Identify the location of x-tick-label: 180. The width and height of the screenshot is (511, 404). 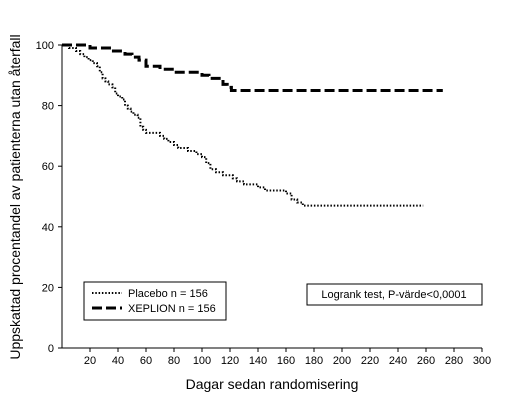
(314, 361).